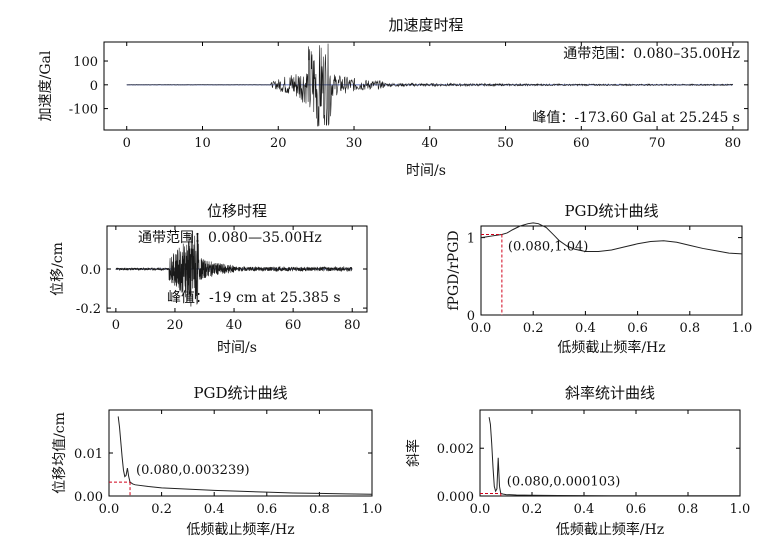 The width and height of the screenshot is (780, 554). What do you see at coordinates (230, 237) in the screenshot?
I see `passband-annotation: 通带范围：0.080—35.00Hz` at bounding box center [230, 237].